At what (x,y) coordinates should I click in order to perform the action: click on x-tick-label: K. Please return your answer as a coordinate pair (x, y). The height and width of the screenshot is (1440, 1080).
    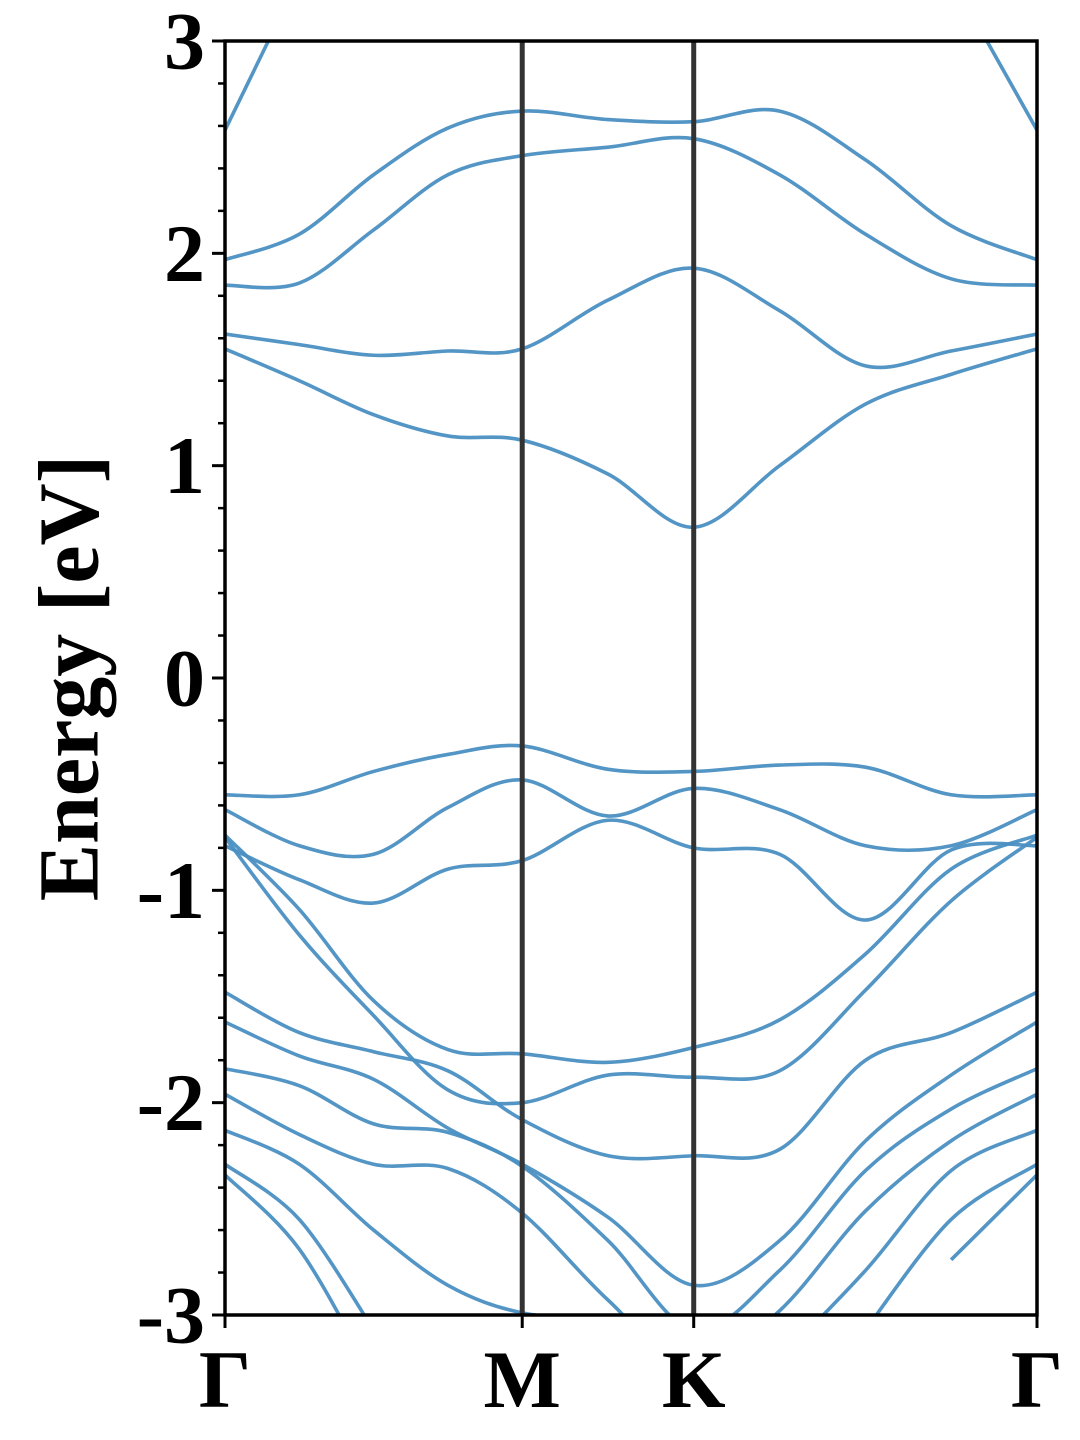
    Looking at the image, I should click on (694, 1379).